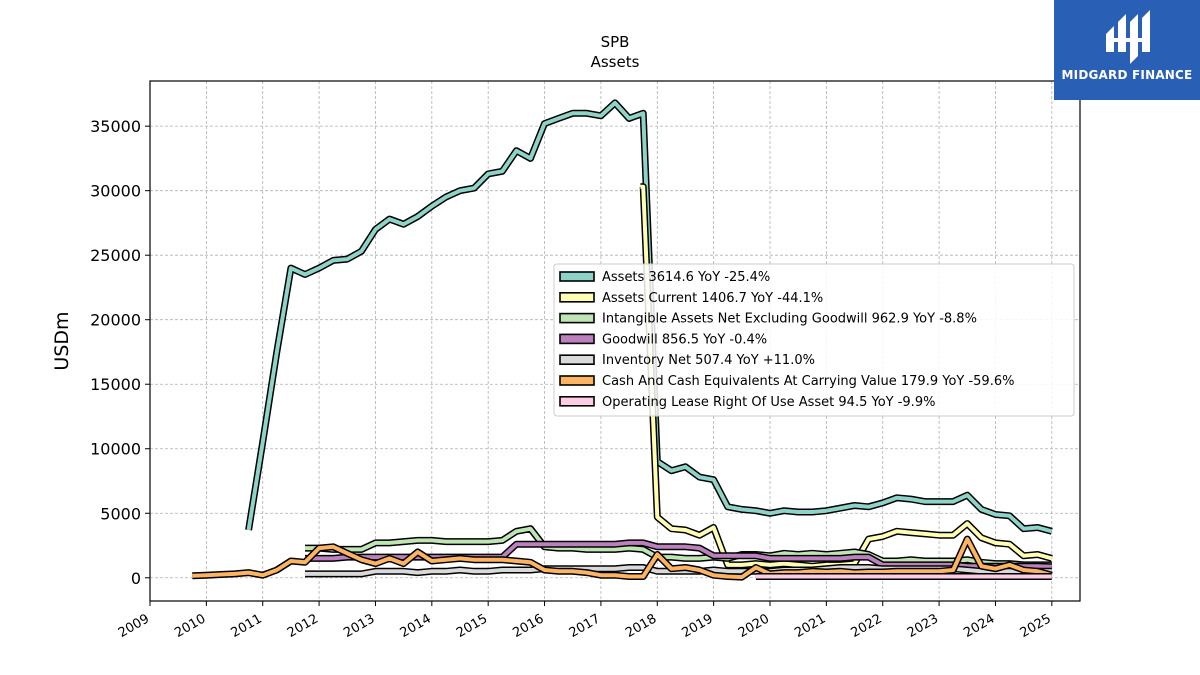 The height and width of the screenshot is (675, 1200). I want to click on y-tick-label: 30000, so click(115, 191).